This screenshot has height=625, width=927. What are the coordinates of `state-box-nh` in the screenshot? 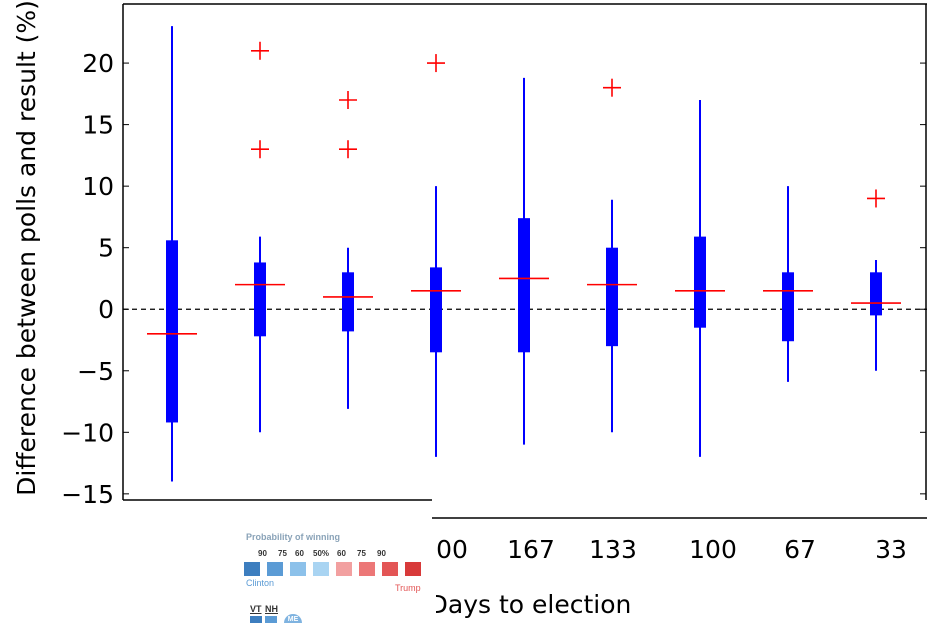 It's located at (271, 619).